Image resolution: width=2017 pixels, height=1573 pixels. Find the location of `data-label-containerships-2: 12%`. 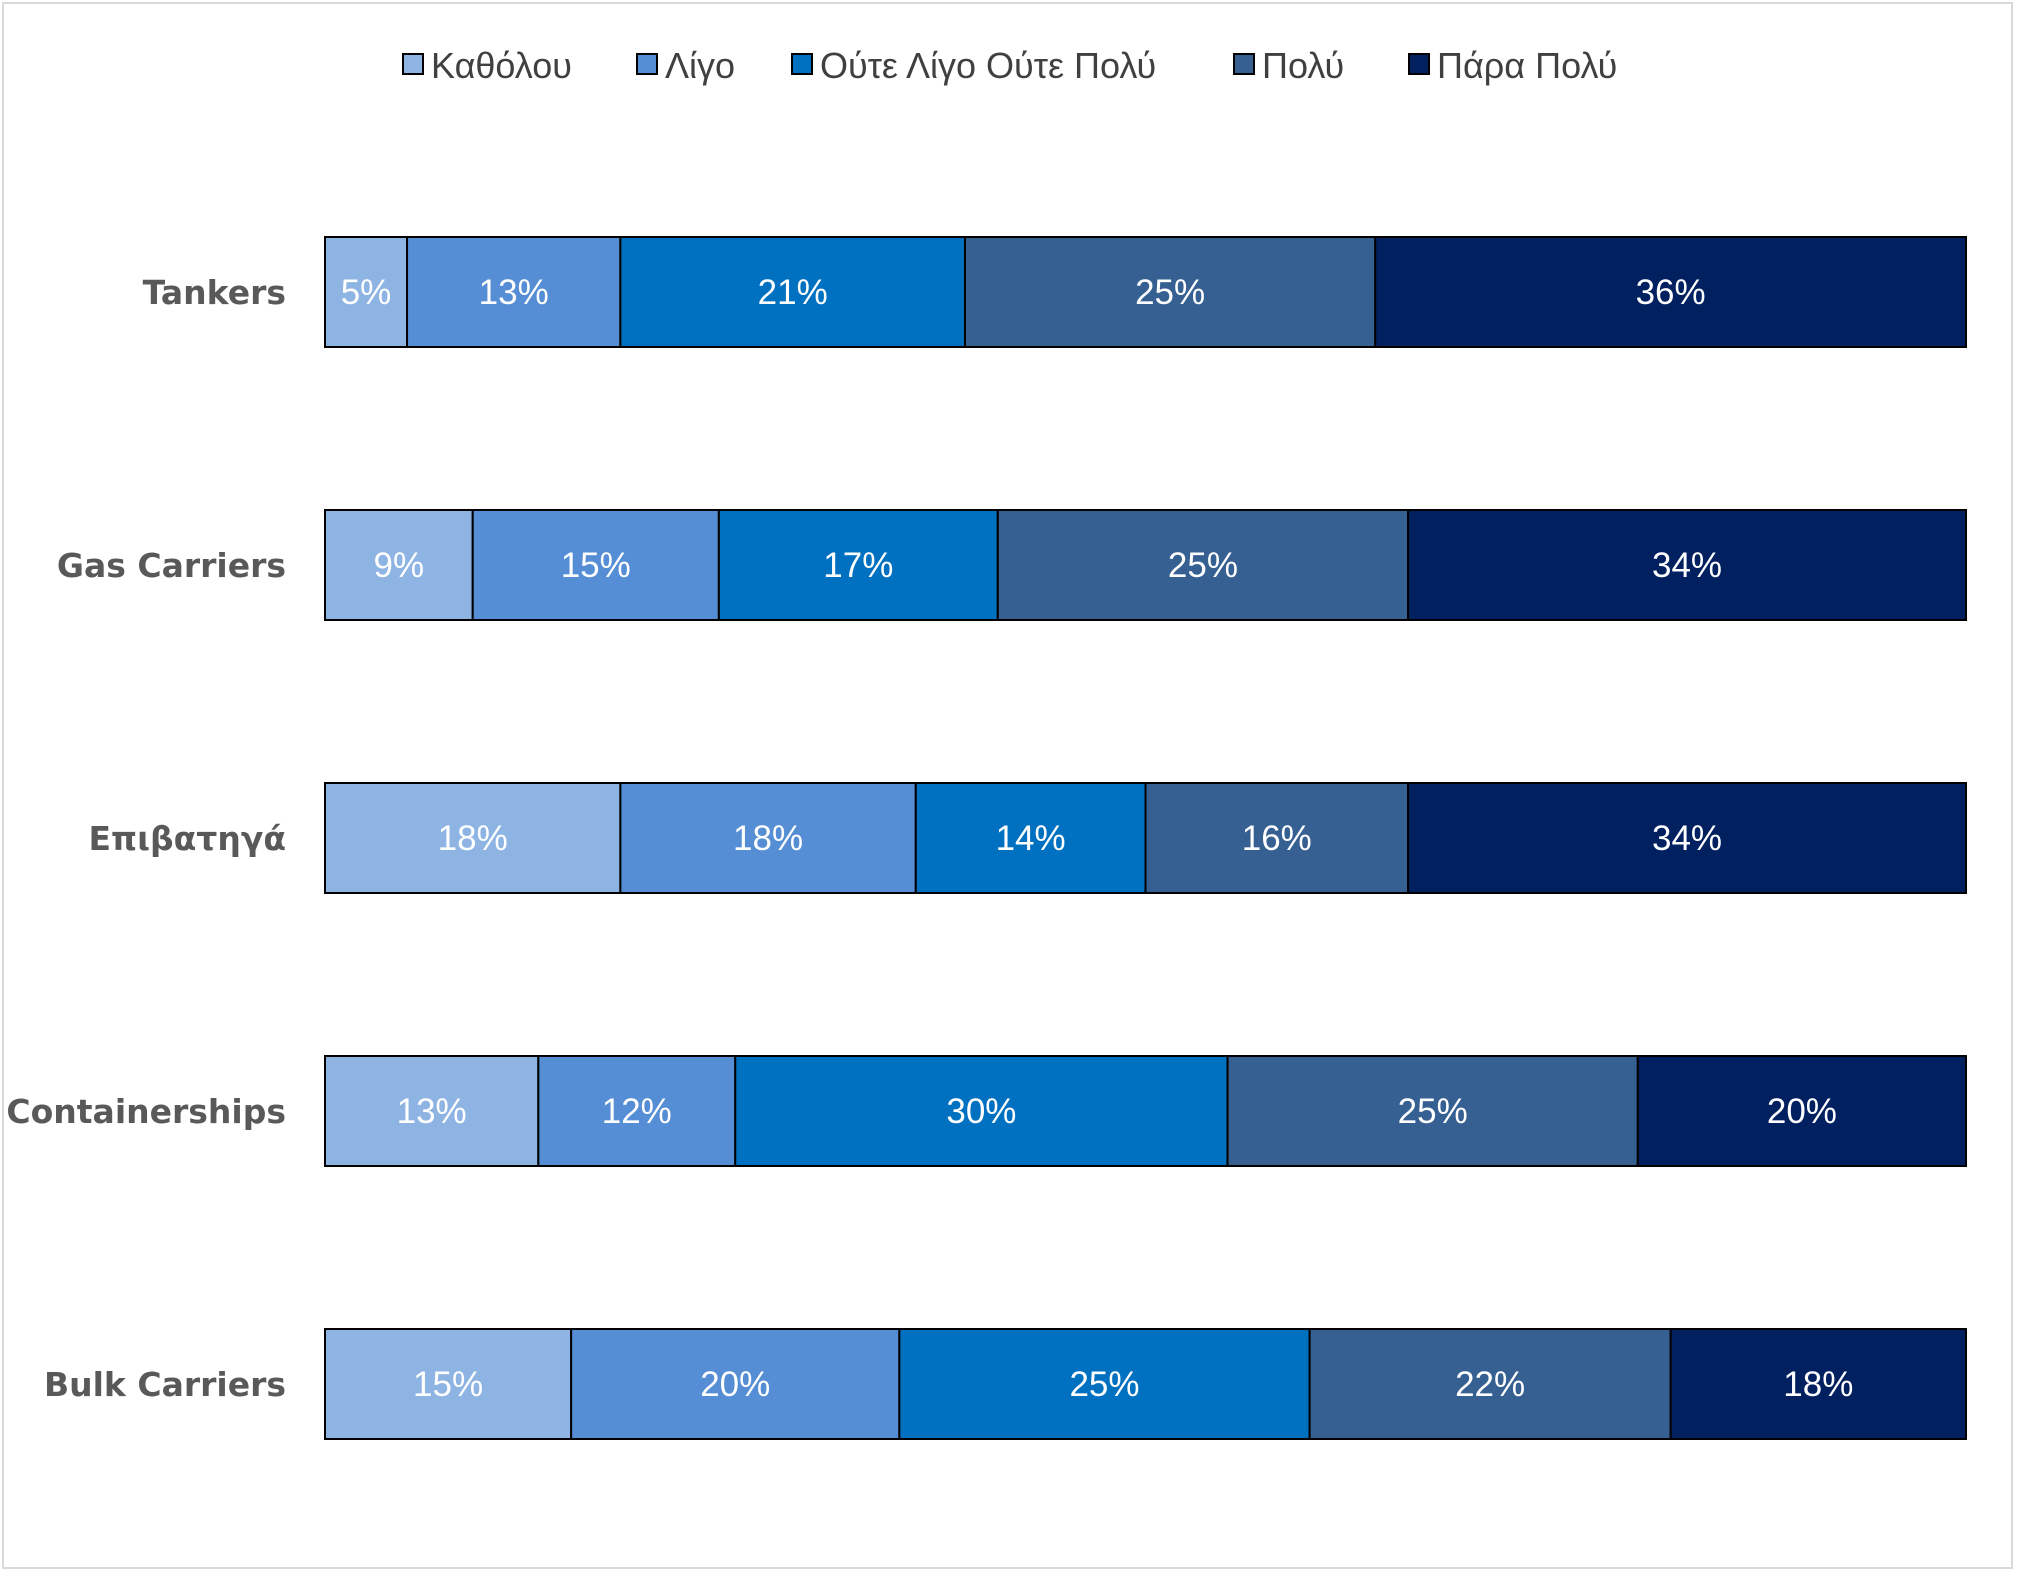

data-label-containerships-2: 12% is located at coordinates (637, 1111).